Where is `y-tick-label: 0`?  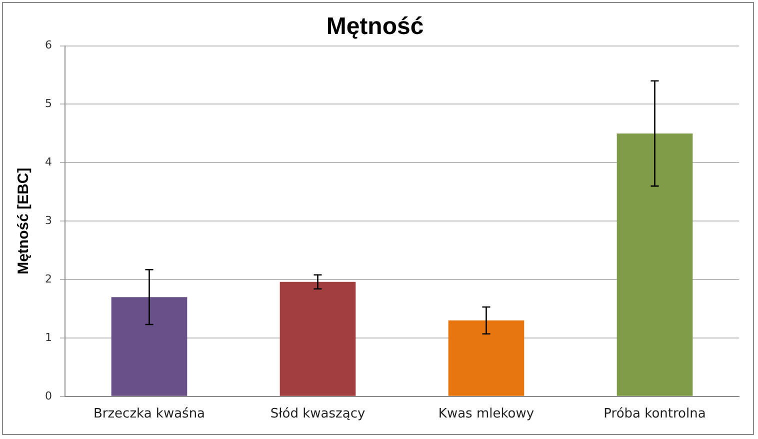
y-tick-label: 0 is located at coordinates (48, 395).